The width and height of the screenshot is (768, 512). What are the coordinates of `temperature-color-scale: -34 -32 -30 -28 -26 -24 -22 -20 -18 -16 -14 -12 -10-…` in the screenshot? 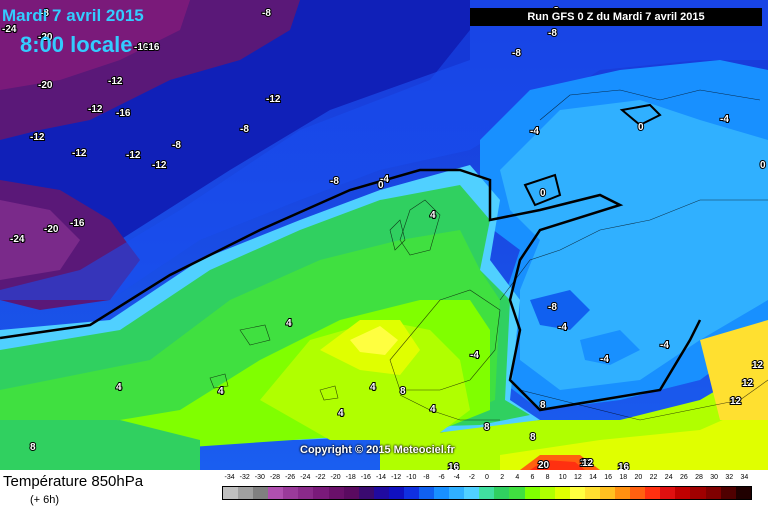 It's located at (487, 491).